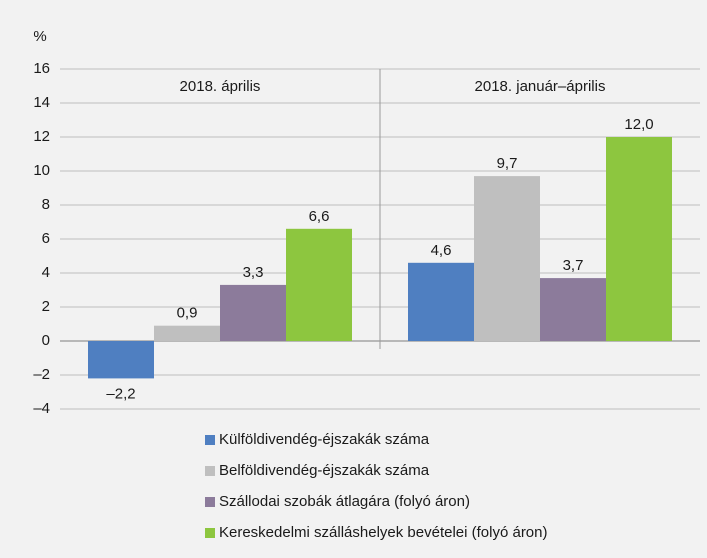  I want to click on y-axis-label: %, so click(39, 36).